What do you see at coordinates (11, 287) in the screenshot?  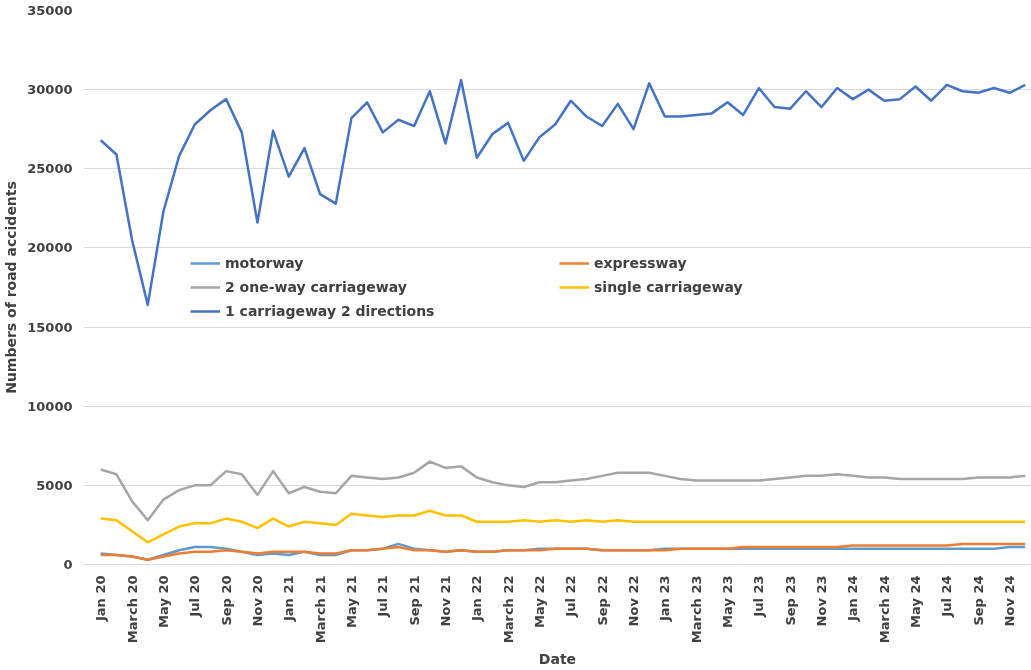 I see `y-axis-title: Numbers of road accidents` at bounding box center [11, 287].